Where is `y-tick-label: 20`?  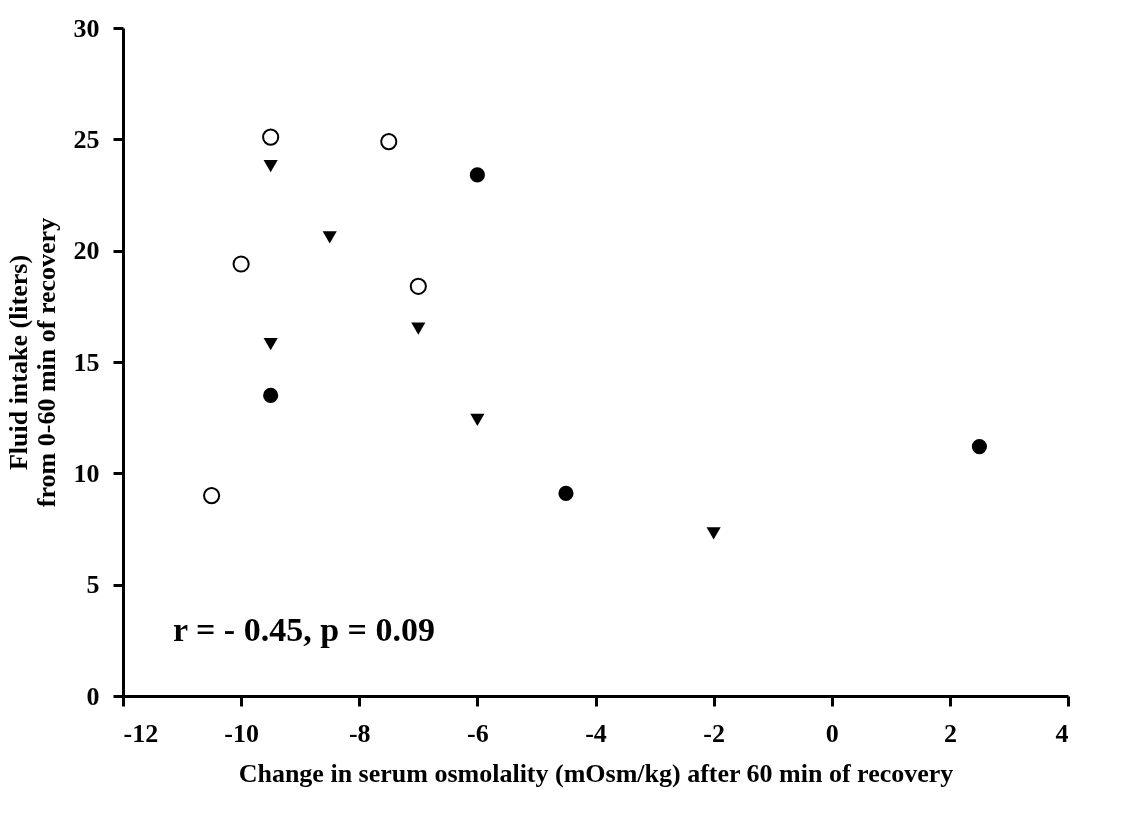 y-tick-label: 20 is located at coordinates (86, 251).